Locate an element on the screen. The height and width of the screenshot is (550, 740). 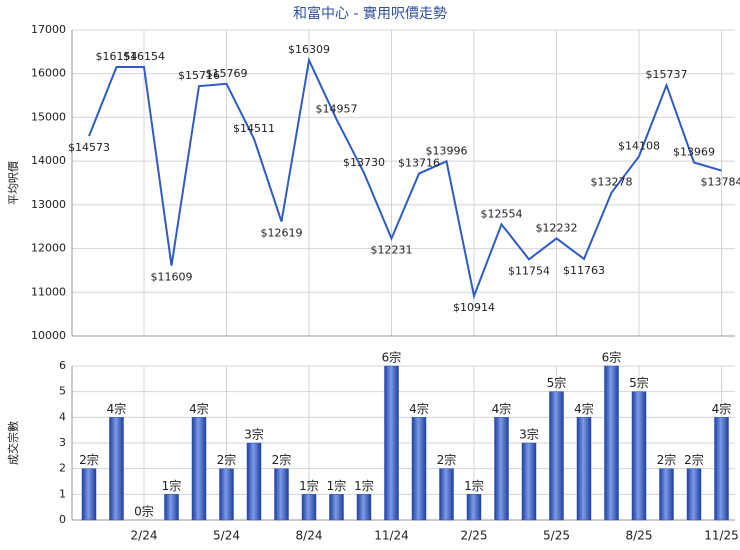
y-tick-label: 12000 is located at coordinates (48, 248).